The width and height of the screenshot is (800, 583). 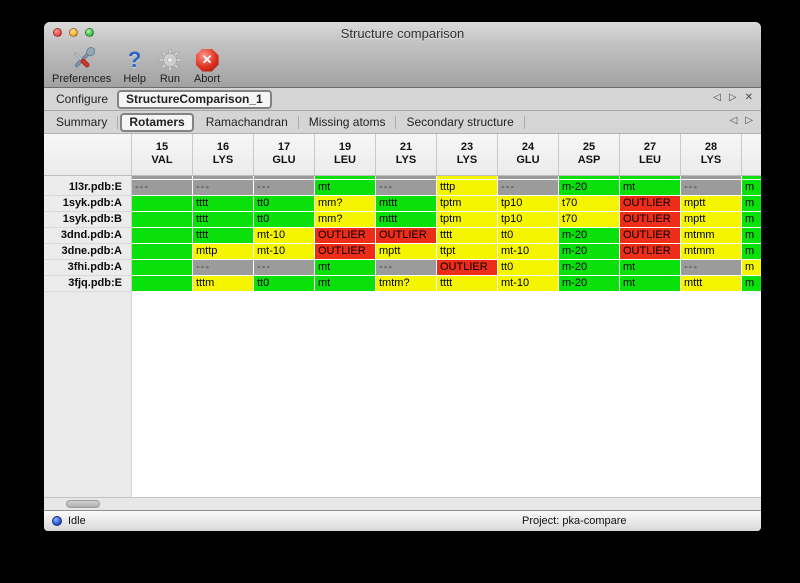 What do you see at coordinates (88, 284) in the screenshot?
I see `row-header: 3fjq.pdb:E` at bounding box center [88, 284].